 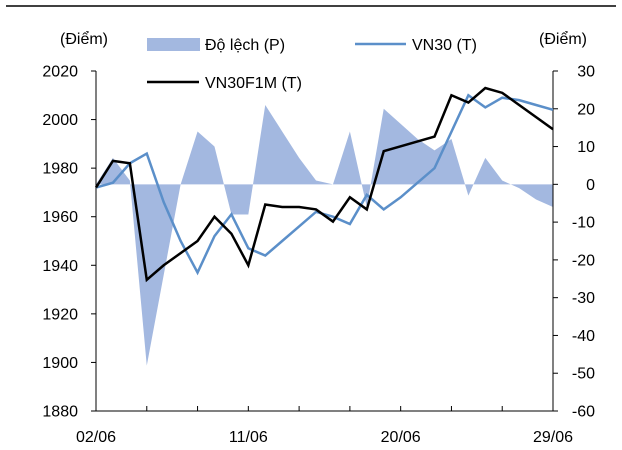 What do you see at coordinates (401, 437) in the screenshot?
I see `x-tick-label: 20/06` at bounding box center [401, 437].